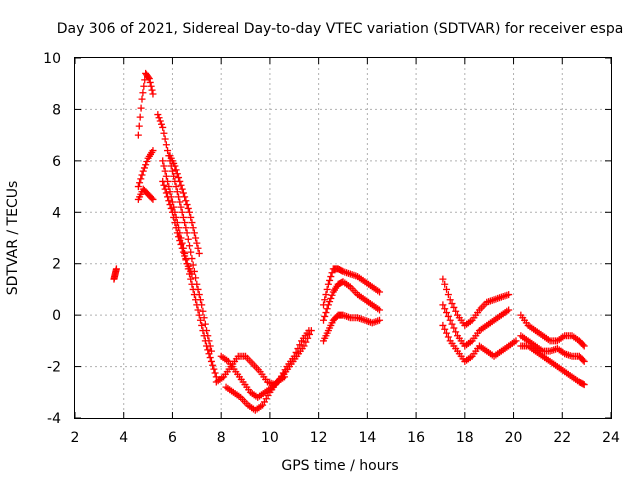  Describe the element at coordinates (465, 438) in the screenshot. I see `x-tick-label: 18` at that location.